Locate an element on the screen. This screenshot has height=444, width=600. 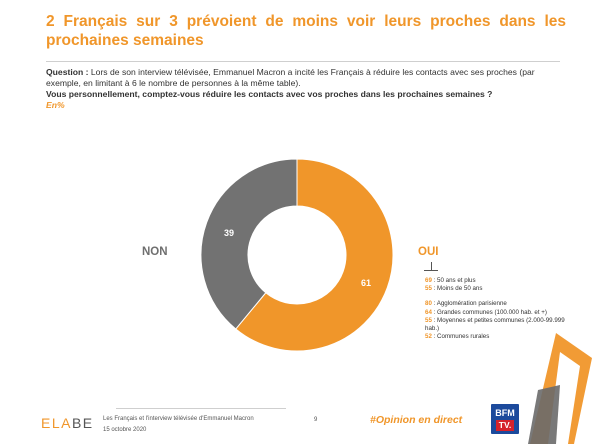
question-label: Question : is located at coordinates (67, 72).